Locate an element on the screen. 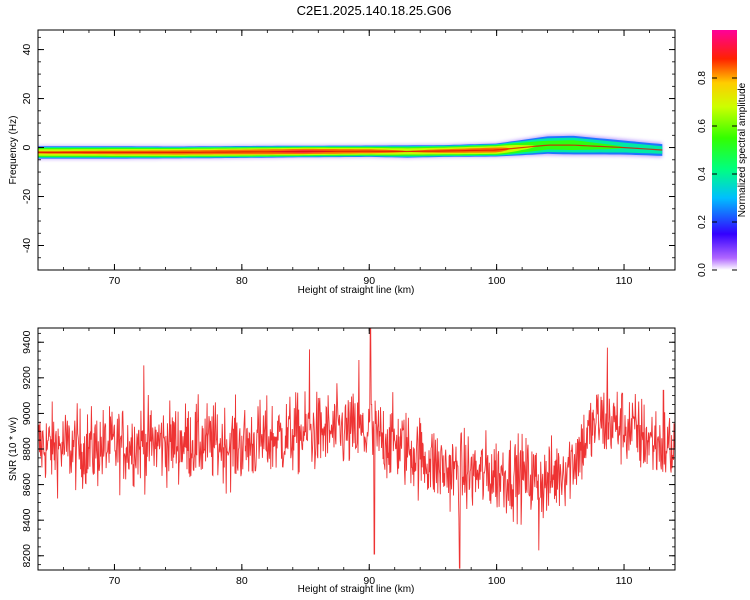  colorbar-tick-label: 0.6 is located at coordinates (702, 126).